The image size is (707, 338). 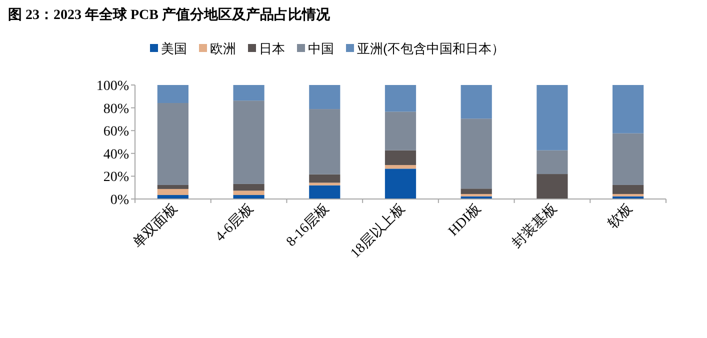 What do you see at coordinates (378, 231) in the screenshot?
I see `x-tick-label: 18层以上板` at bounding box center [378, 231].